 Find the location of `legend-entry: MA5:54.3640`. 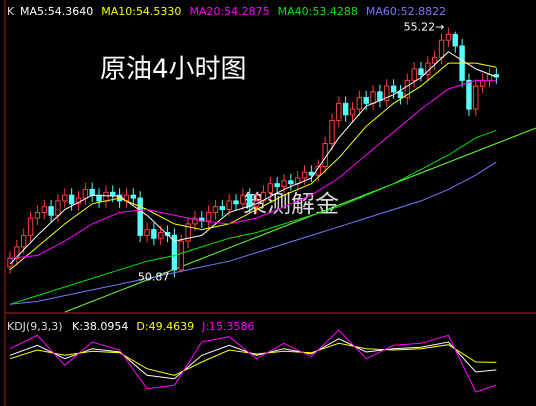

legend-entry: MA5:54.3640 is located at coordinates (56, 11).